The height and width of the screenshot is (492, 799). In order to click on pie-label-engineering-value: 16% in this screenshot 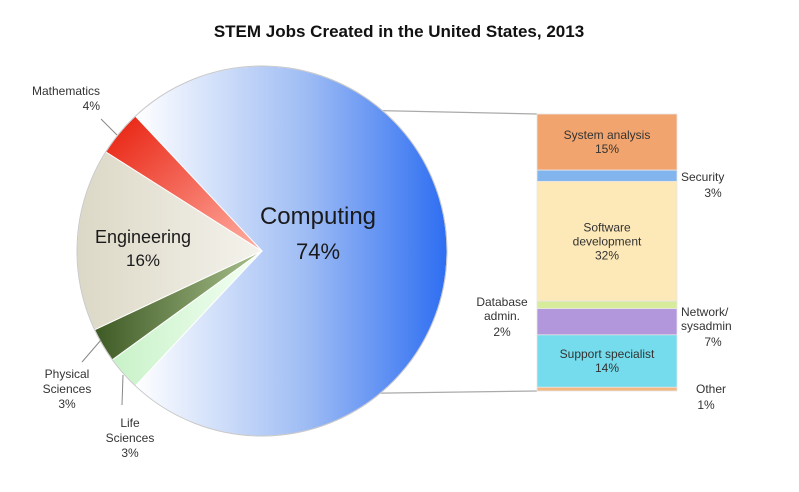, I will do `click(143, 260)`.